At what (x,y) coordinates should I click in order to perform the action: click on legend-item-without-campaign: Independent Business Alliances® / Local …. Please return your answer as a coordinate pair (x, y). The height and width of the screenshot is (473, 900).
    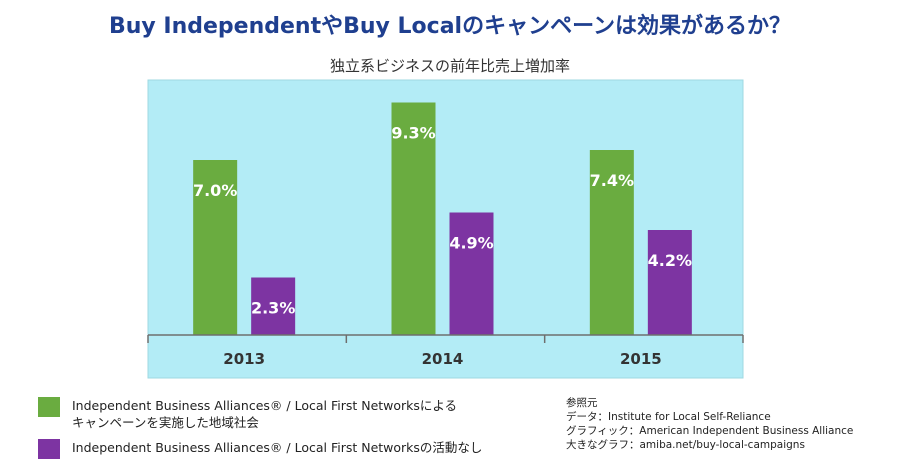
    Looking at the image, I should click on (260, 449).